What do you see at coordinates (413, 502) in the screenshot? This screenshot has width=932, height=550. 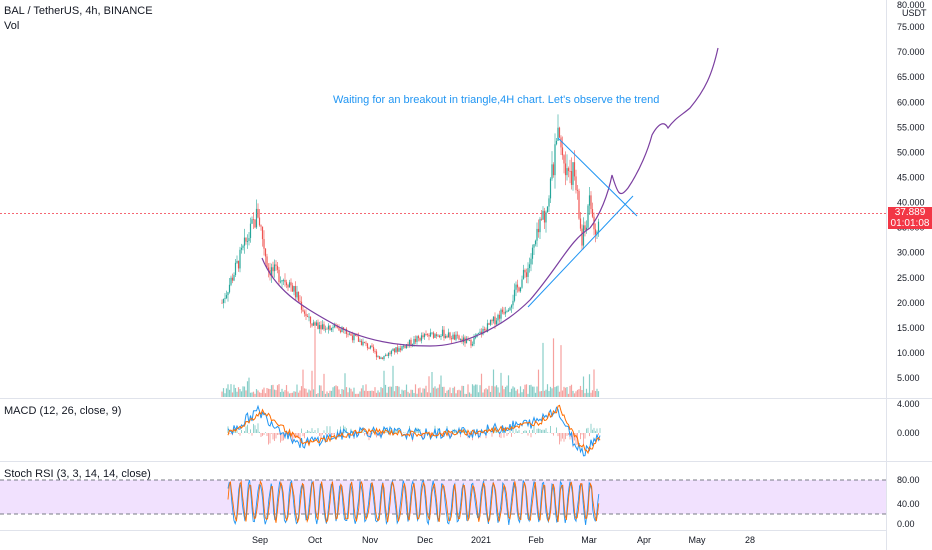 I see `stoch-d-line` at bounding box center [413, 502].